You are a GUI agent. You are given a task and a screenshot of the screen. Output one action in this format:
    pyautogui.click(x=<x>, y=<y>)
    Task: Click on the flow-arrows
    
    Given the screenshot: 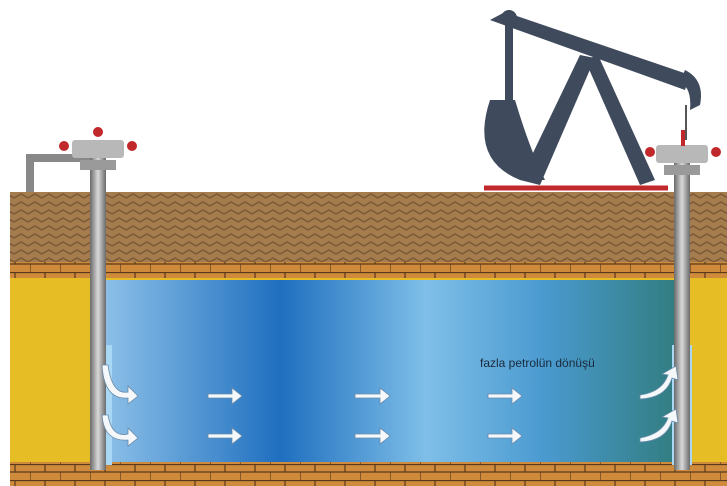 What is the action you would take?
    pyautogui.click(x=390, y=405)
    